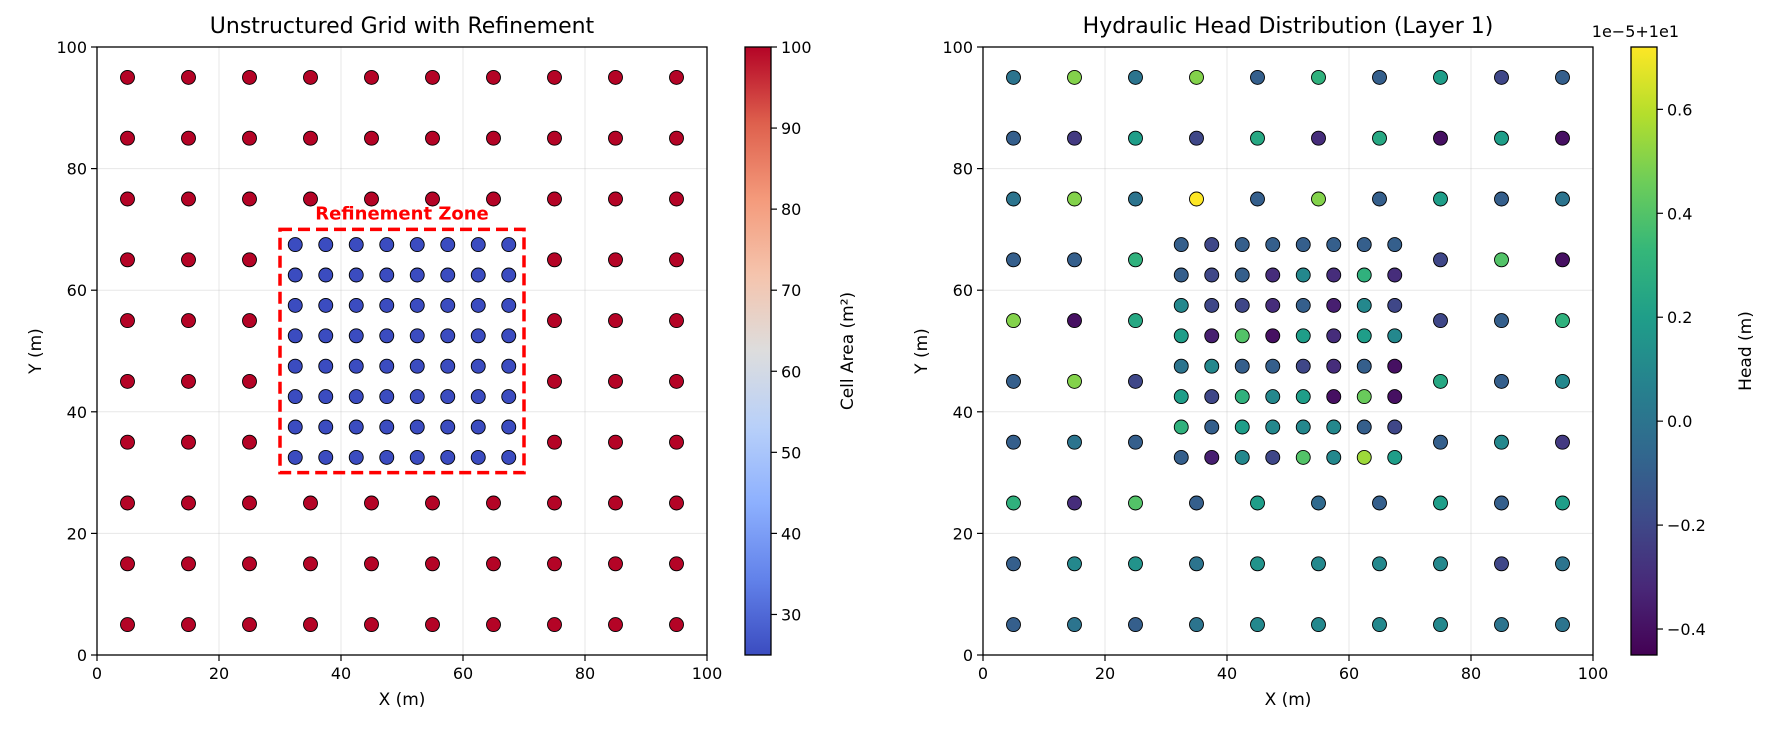 The height and width of the screenshot is (731, 1766). What do you see at coordinates (963, 169) in the screenshot?
I see `y-tick-label: 80` at bounding box center [963, 169].